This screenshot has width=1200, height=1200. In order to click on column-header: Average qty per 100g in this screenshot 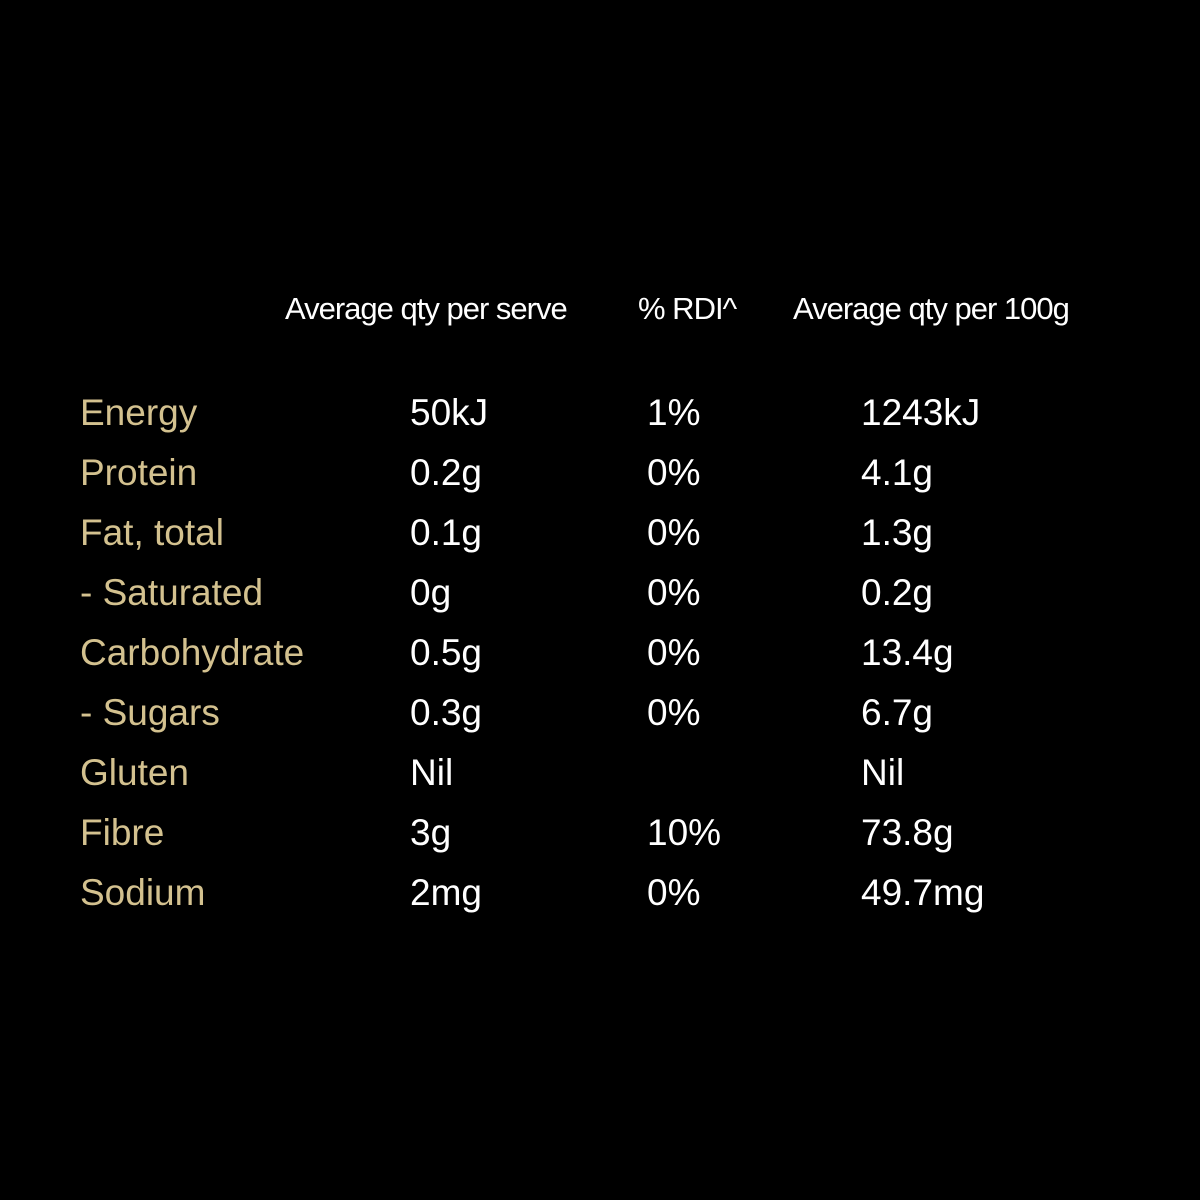, I will do `click(931, 308)`.